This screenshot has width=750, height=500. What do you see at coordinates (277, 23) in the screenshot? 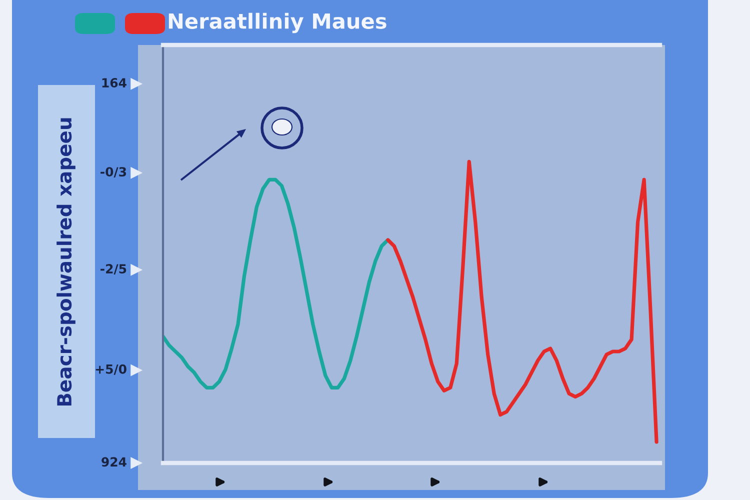
I see `chart-title: Neraatlliniy Maues` at bounding box center [277, 23].